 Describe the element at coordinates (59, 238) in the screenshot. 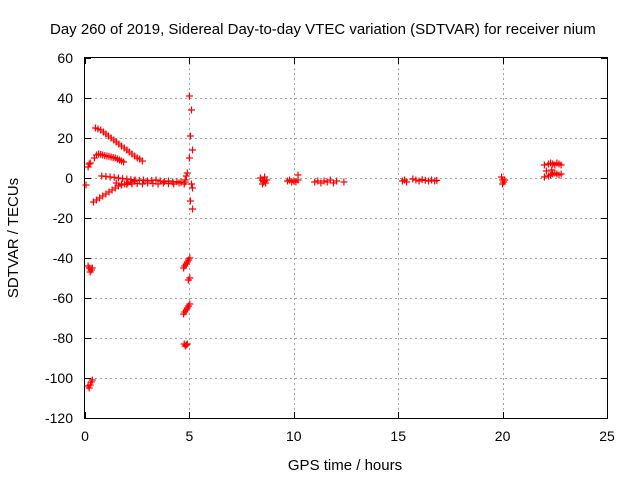

I see `y-tick-labels: -120 -100 -80 -60 -40 -20 0 20 40 60` at that location.